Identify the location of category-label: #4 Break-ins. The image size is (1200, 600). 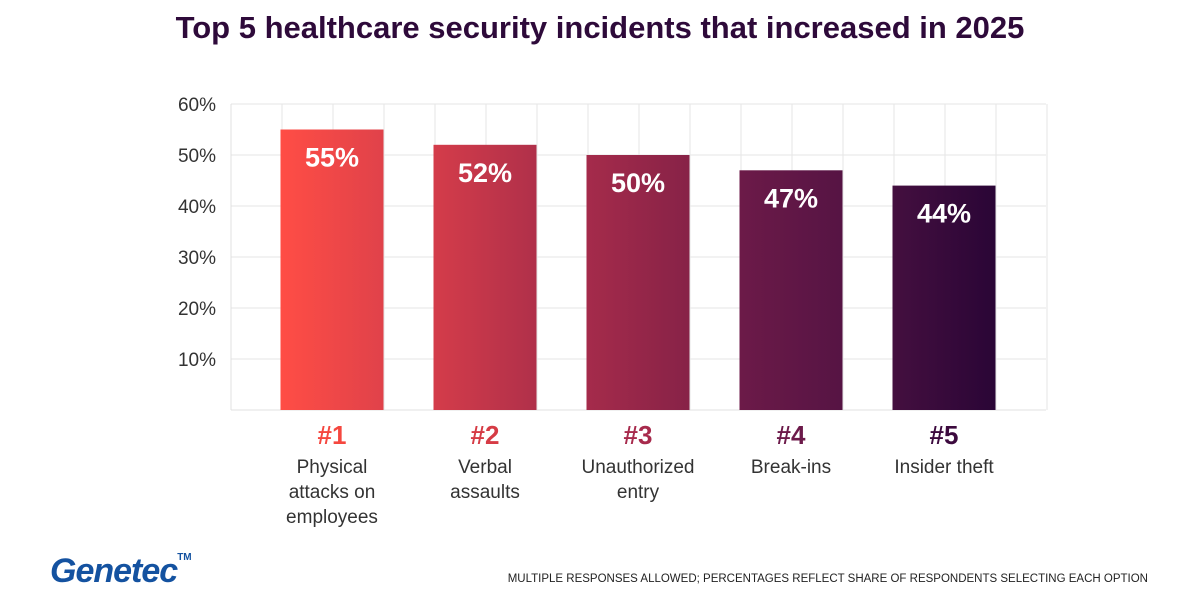
(791, 450).